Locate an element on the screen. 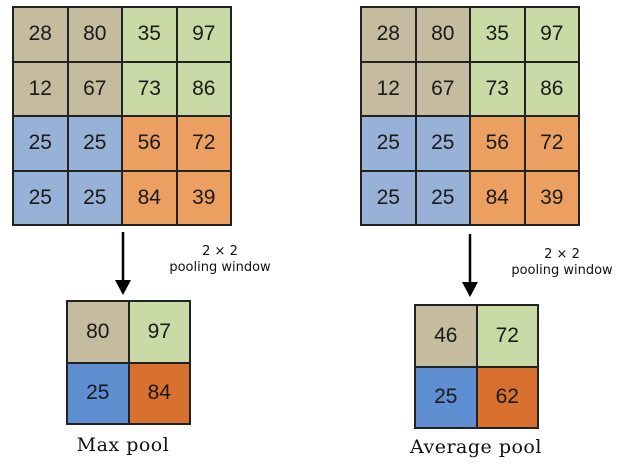 This screenshot has width=630, height=464. max-pool-output-matrix: 80 97 25 84 is located at coordinates (128, 362).